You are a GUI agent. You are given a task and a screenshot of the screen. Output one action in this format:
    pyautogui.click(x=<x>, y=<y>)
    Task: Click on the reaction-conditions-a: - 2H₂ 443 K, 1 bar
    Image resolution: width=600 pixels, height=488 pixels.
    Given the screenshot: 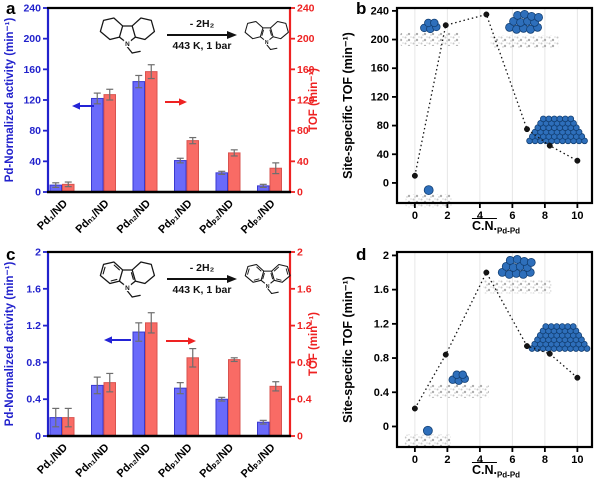 What is the action you would take?
    pyautogui.click(x=202, y=35)
    